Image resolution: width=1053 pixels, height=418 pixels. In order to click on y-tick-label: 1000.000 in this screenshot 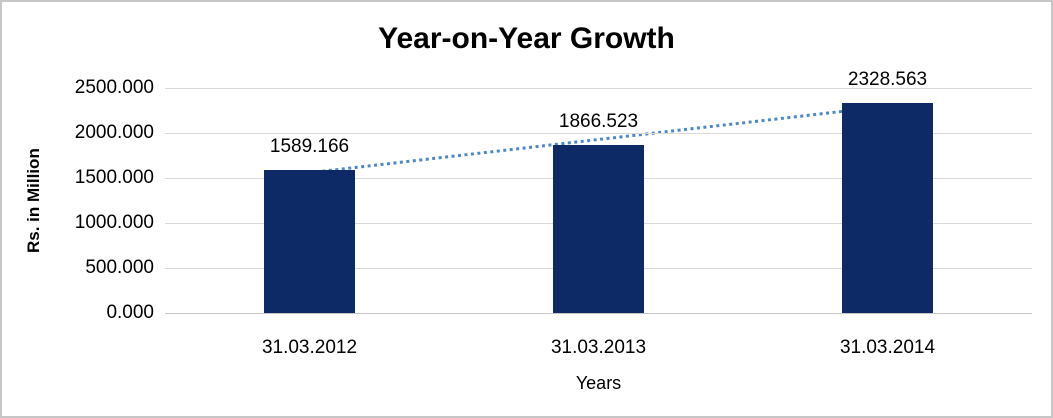, I will do `click(114, 222)`.